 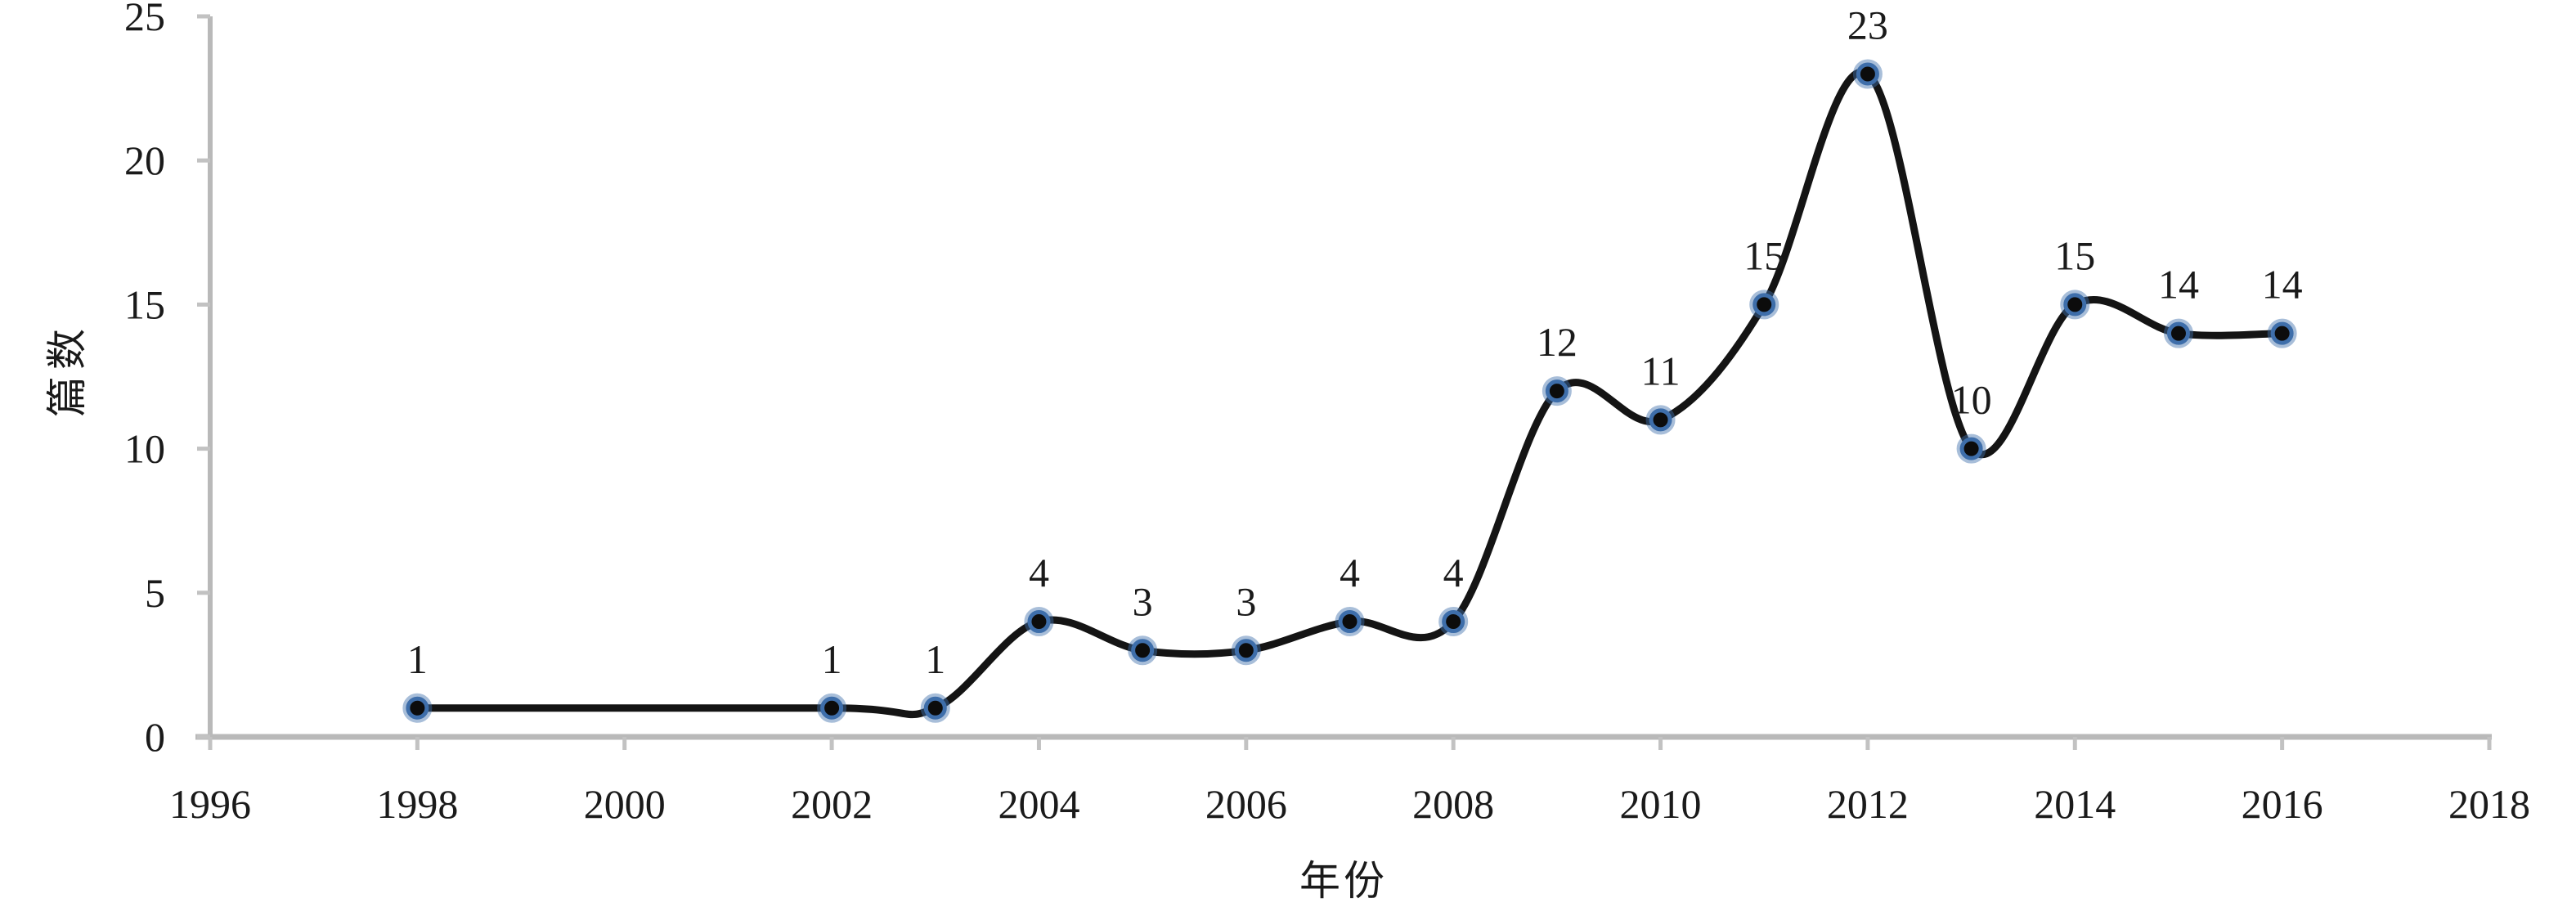 I want to click on x-tick-label: 2000, so click(x=625, y=804).